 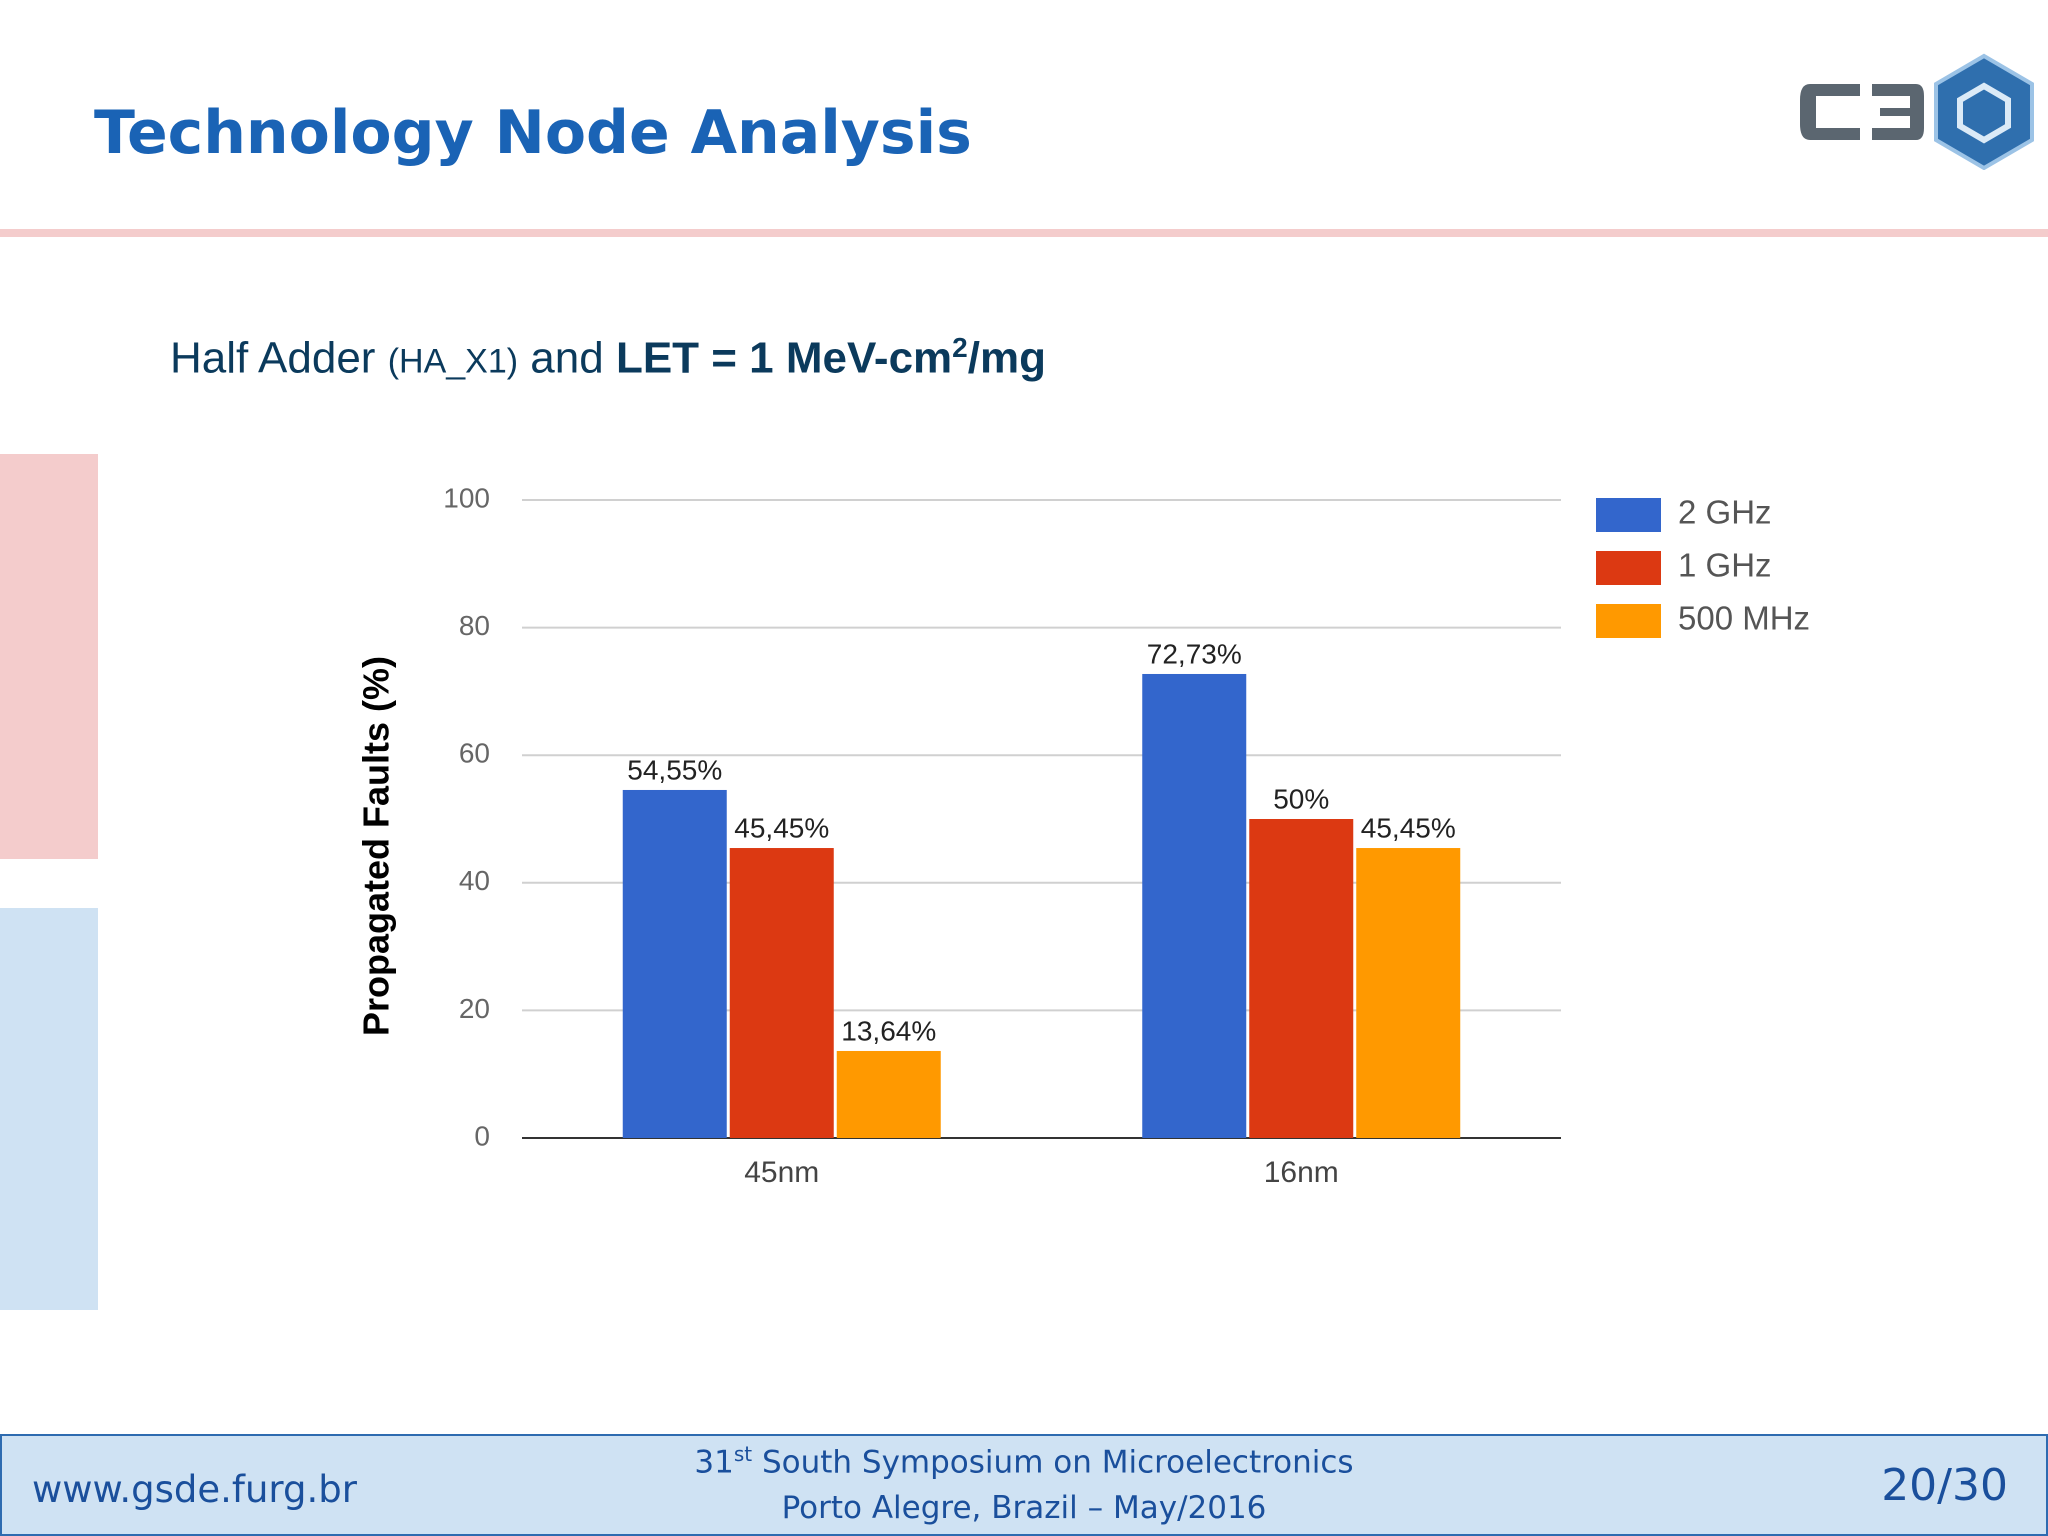 What do you see at coordinates (376, 846) in the screenshot?
I see `y-axis-label: Propagated Faults (%)` at bounding box center [376, 846].